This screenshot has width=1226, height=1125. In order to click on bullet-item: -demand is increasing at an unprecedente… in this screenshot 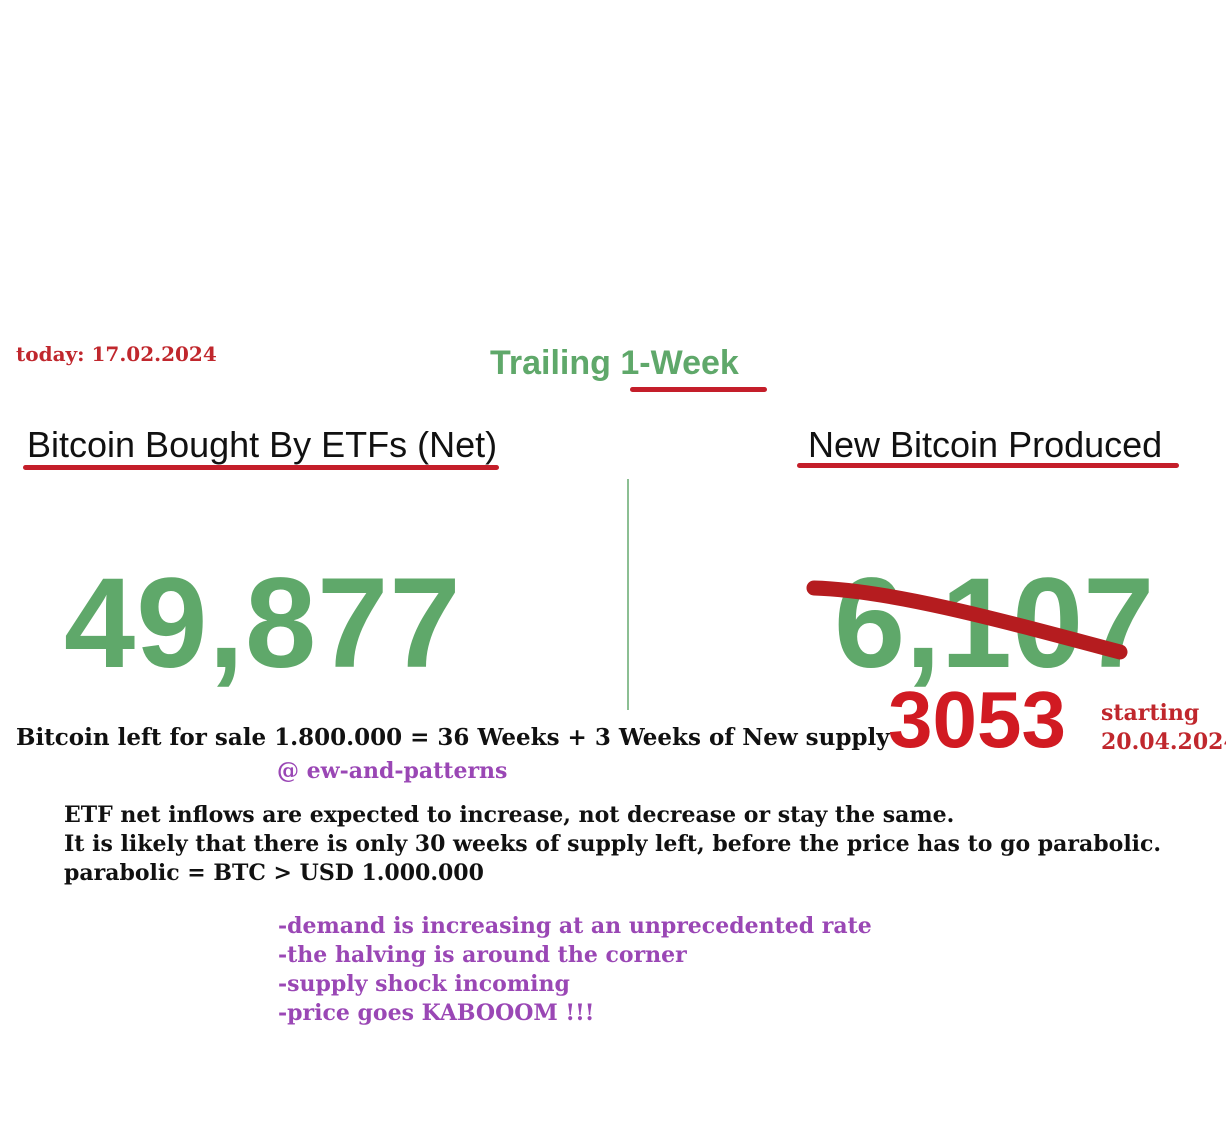, I will do `click(575, 926)`.